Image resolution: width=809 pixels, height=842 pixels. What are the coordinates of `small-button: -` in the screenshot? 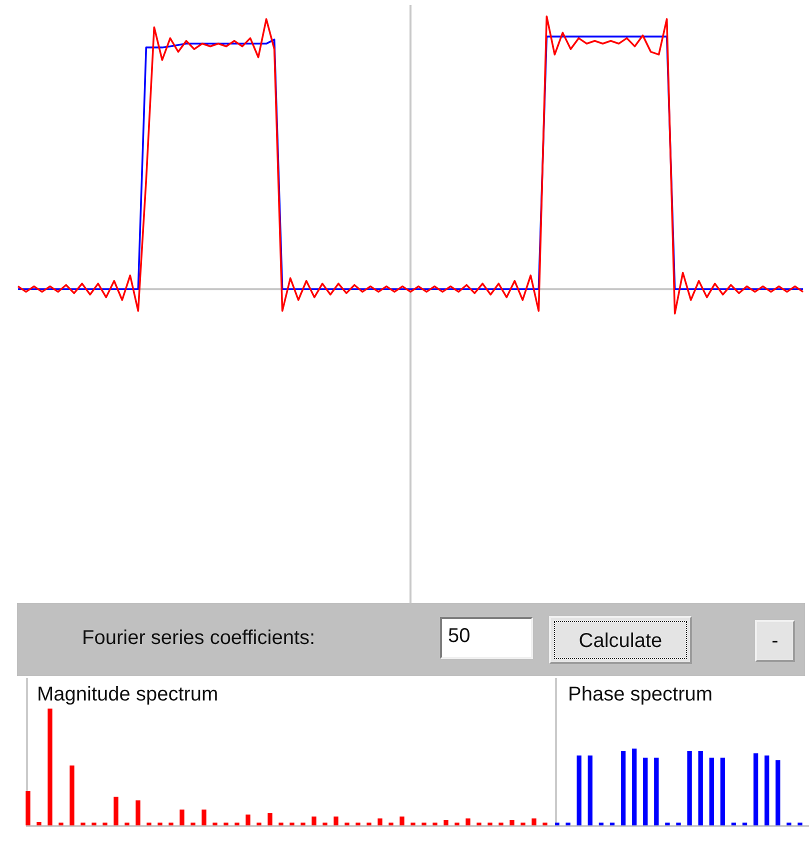 It's located at (775, 641).